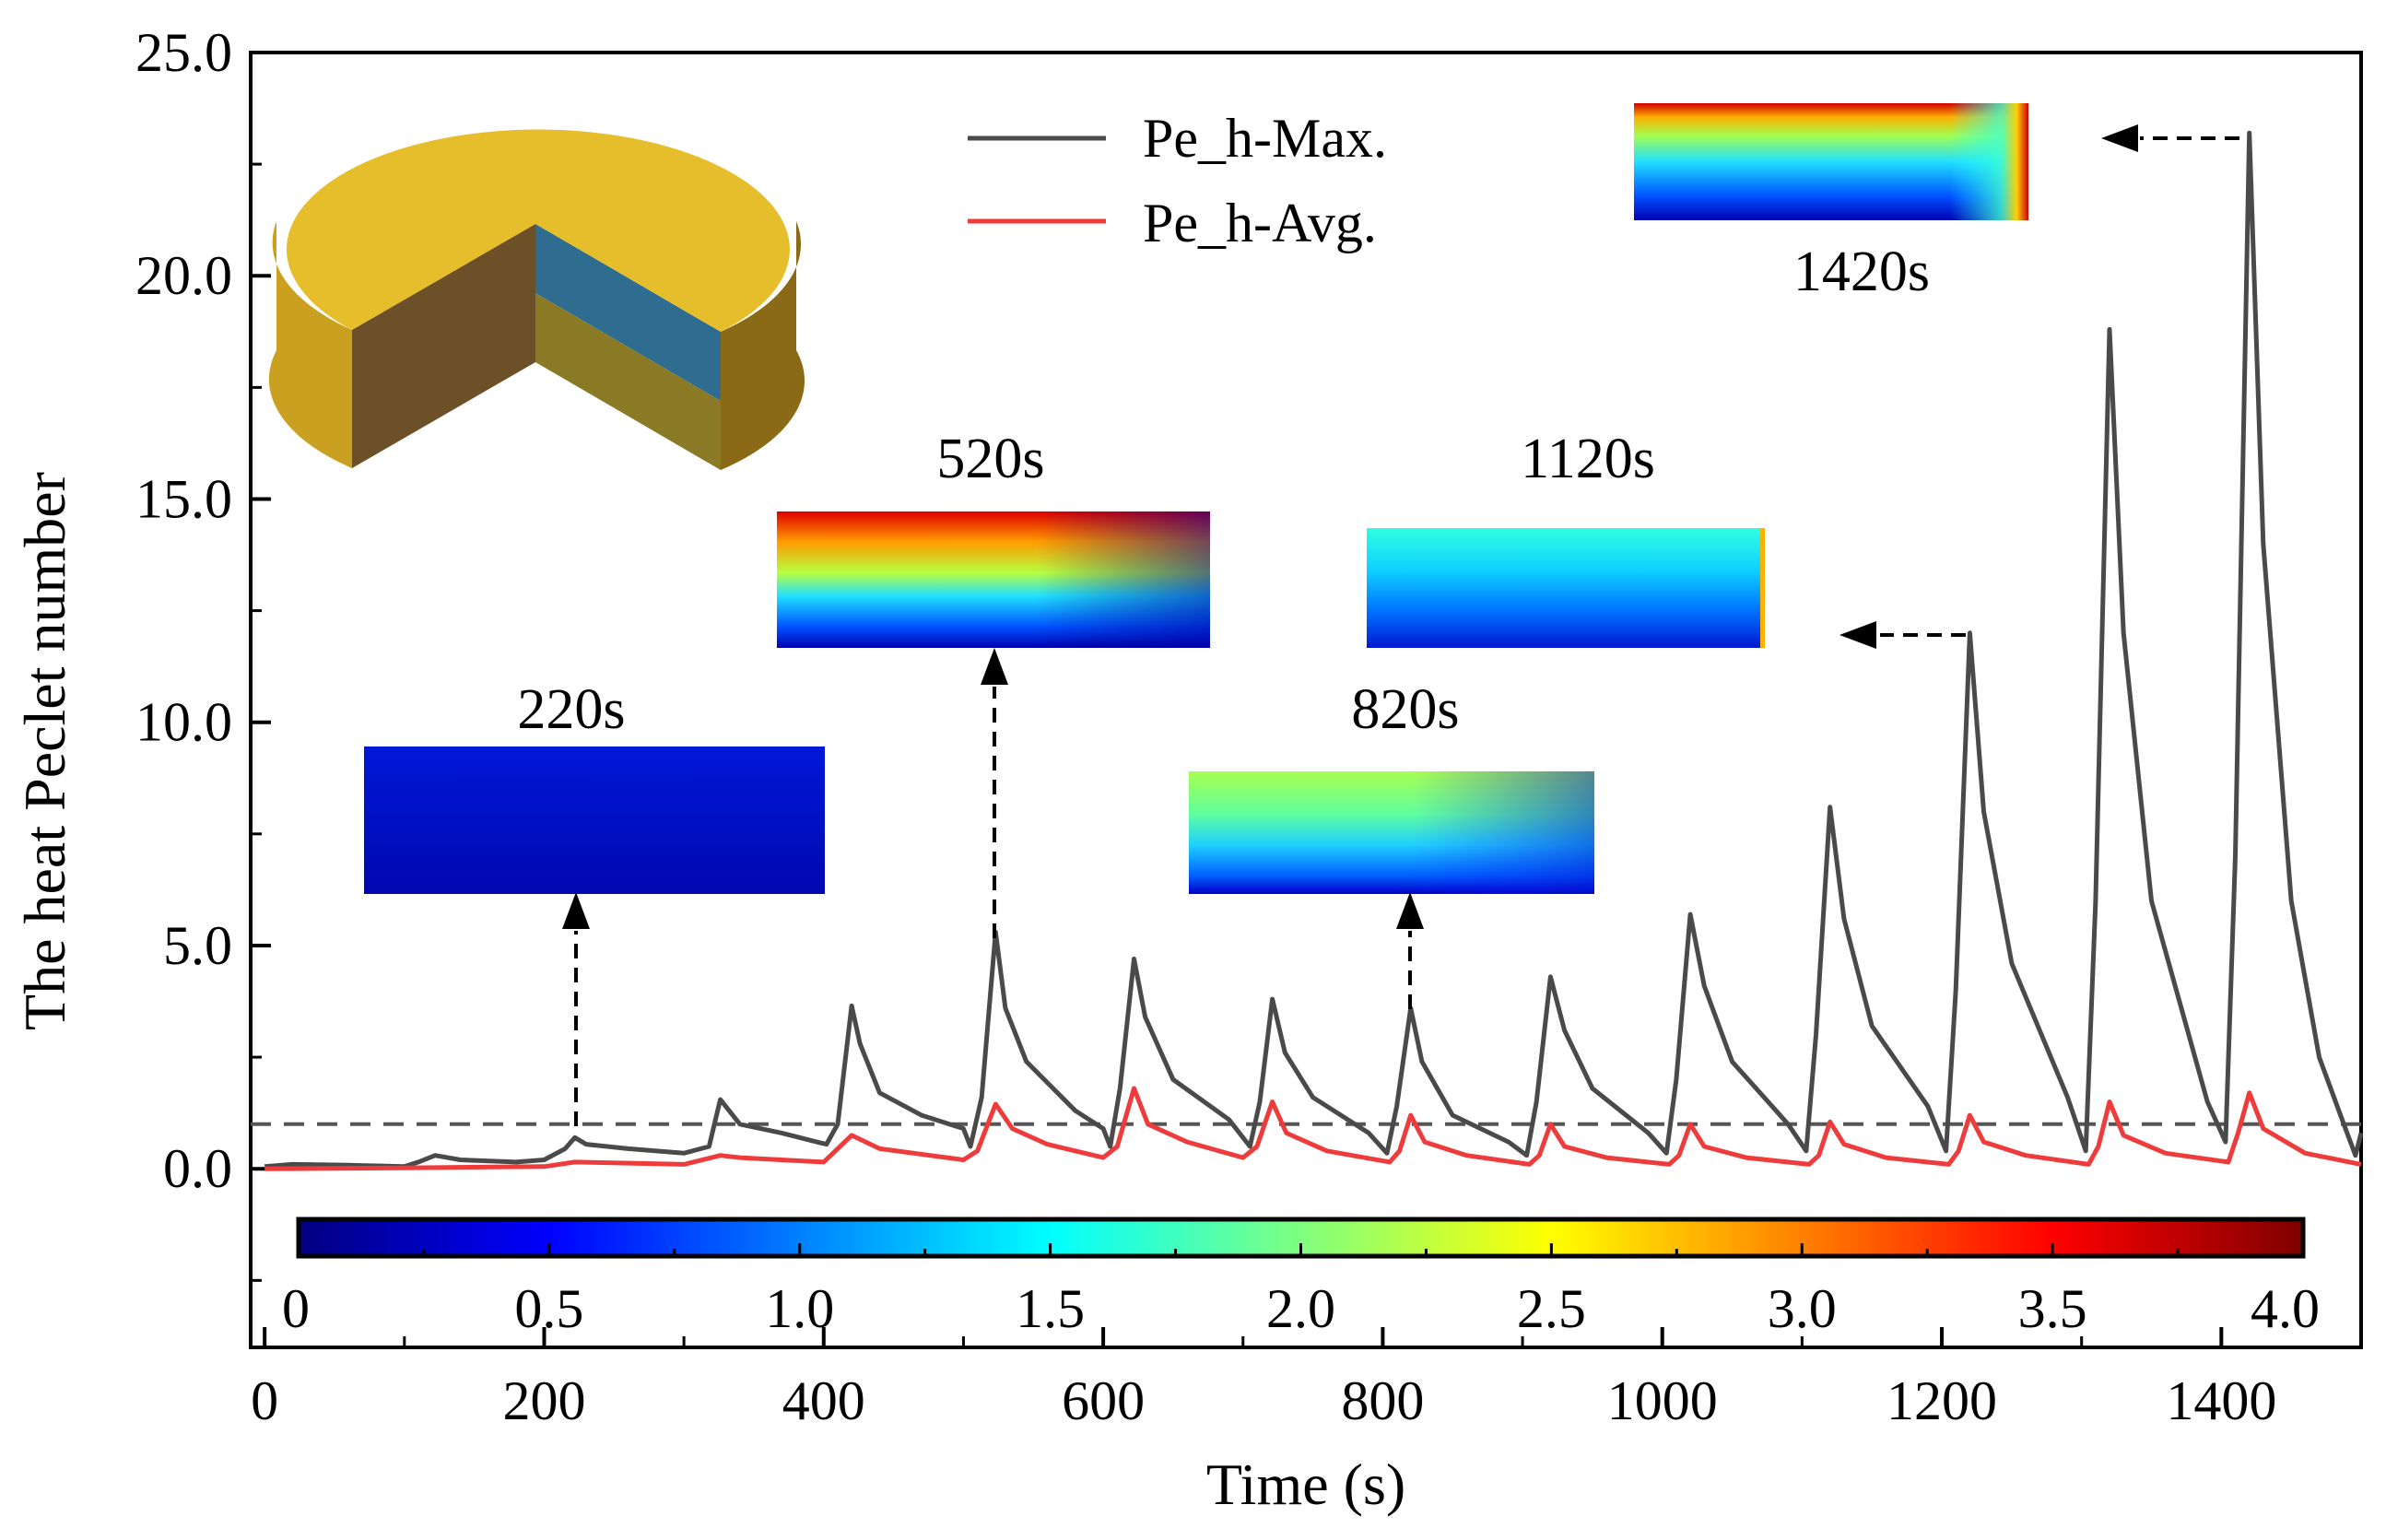  Describe the element at coordinates (2286, 1308) in the screenshot. I see `colorbar-label: 4.0` at that location.